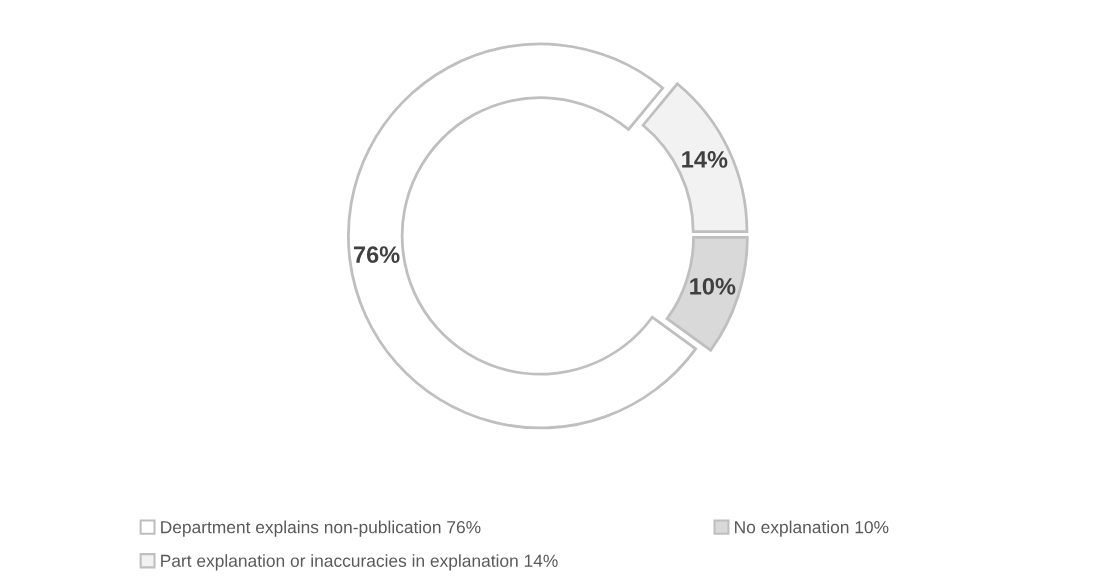 This screenshot has height=586, width=1097. Describe the element at coordinates (812, 528) in the screenshot. I see `legend-label: No explanation 10%` at that location.